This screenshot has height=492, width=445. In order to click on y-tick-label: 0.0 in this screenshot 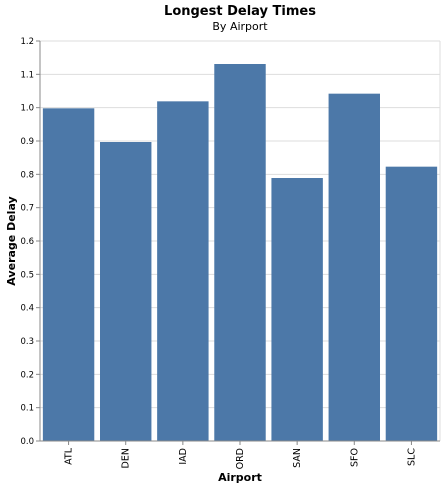, I will do `click(27, 442)`.